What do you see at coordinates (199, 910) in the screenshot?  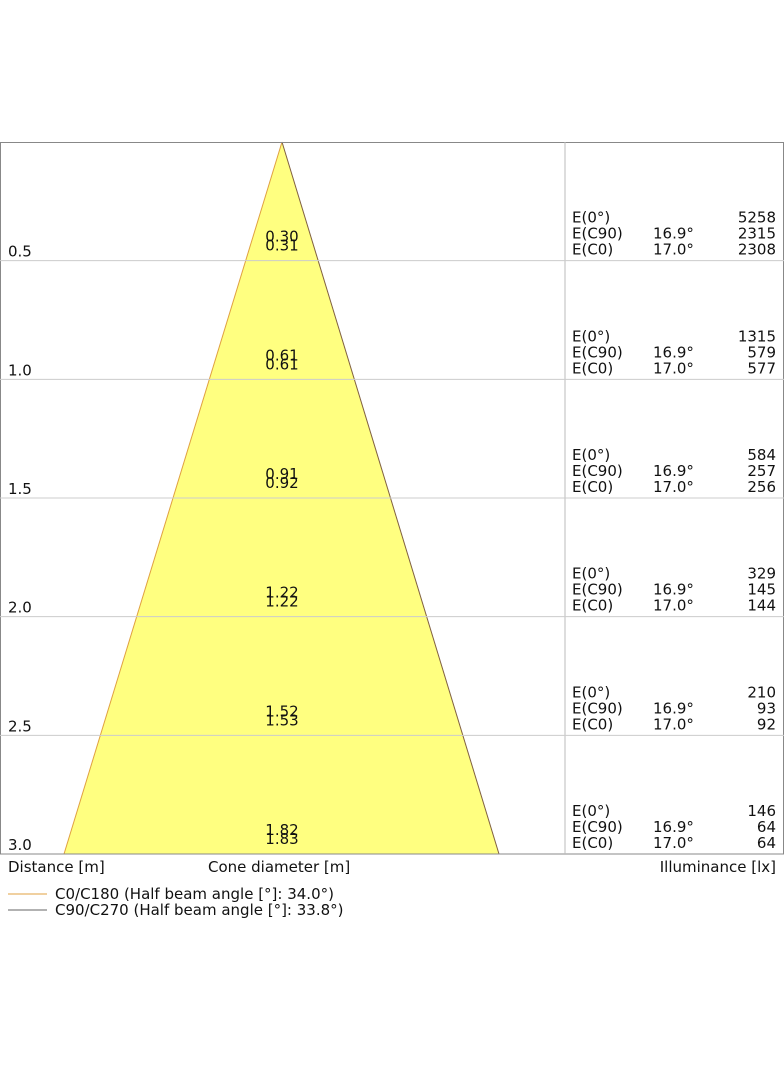 I see `legend-label: C90/C270 (Half beam angle [°]: 33.8°)` at bounding box center [199, 910].